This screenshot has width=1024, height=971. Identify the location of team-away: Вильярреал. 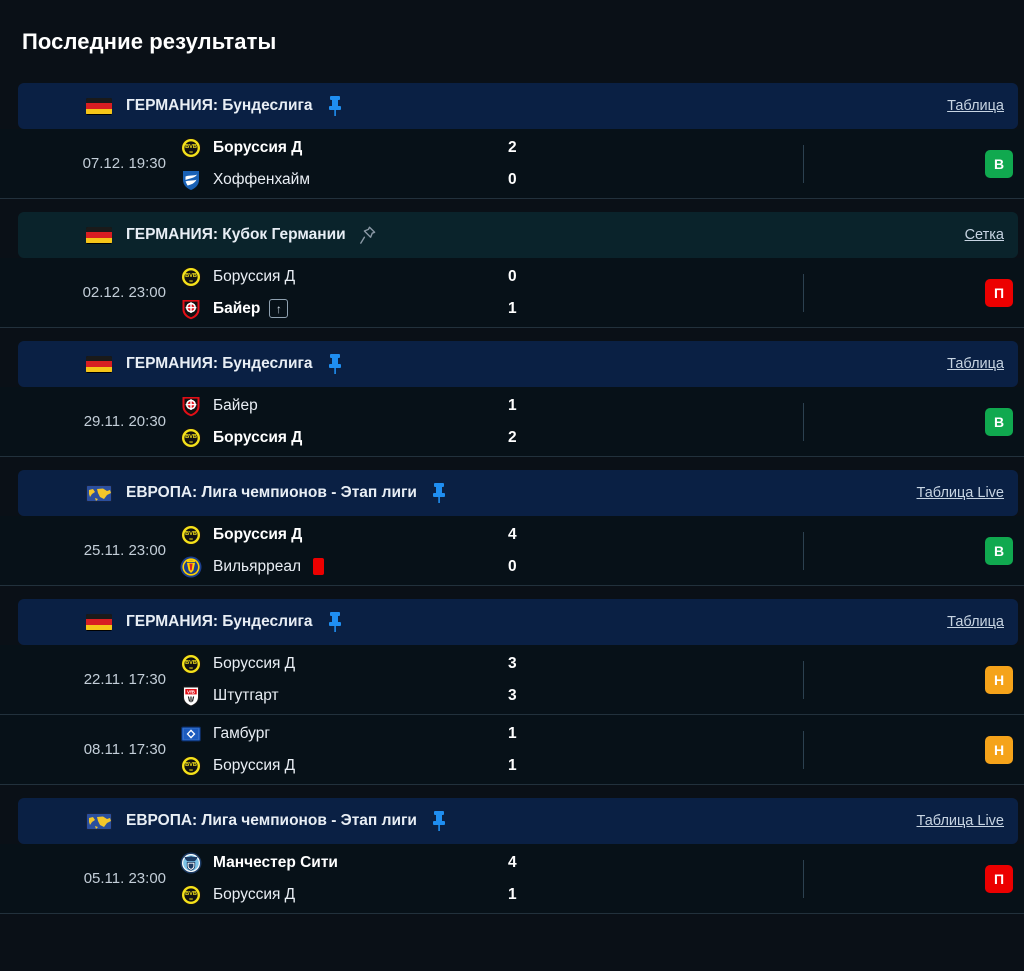
(420, 567).